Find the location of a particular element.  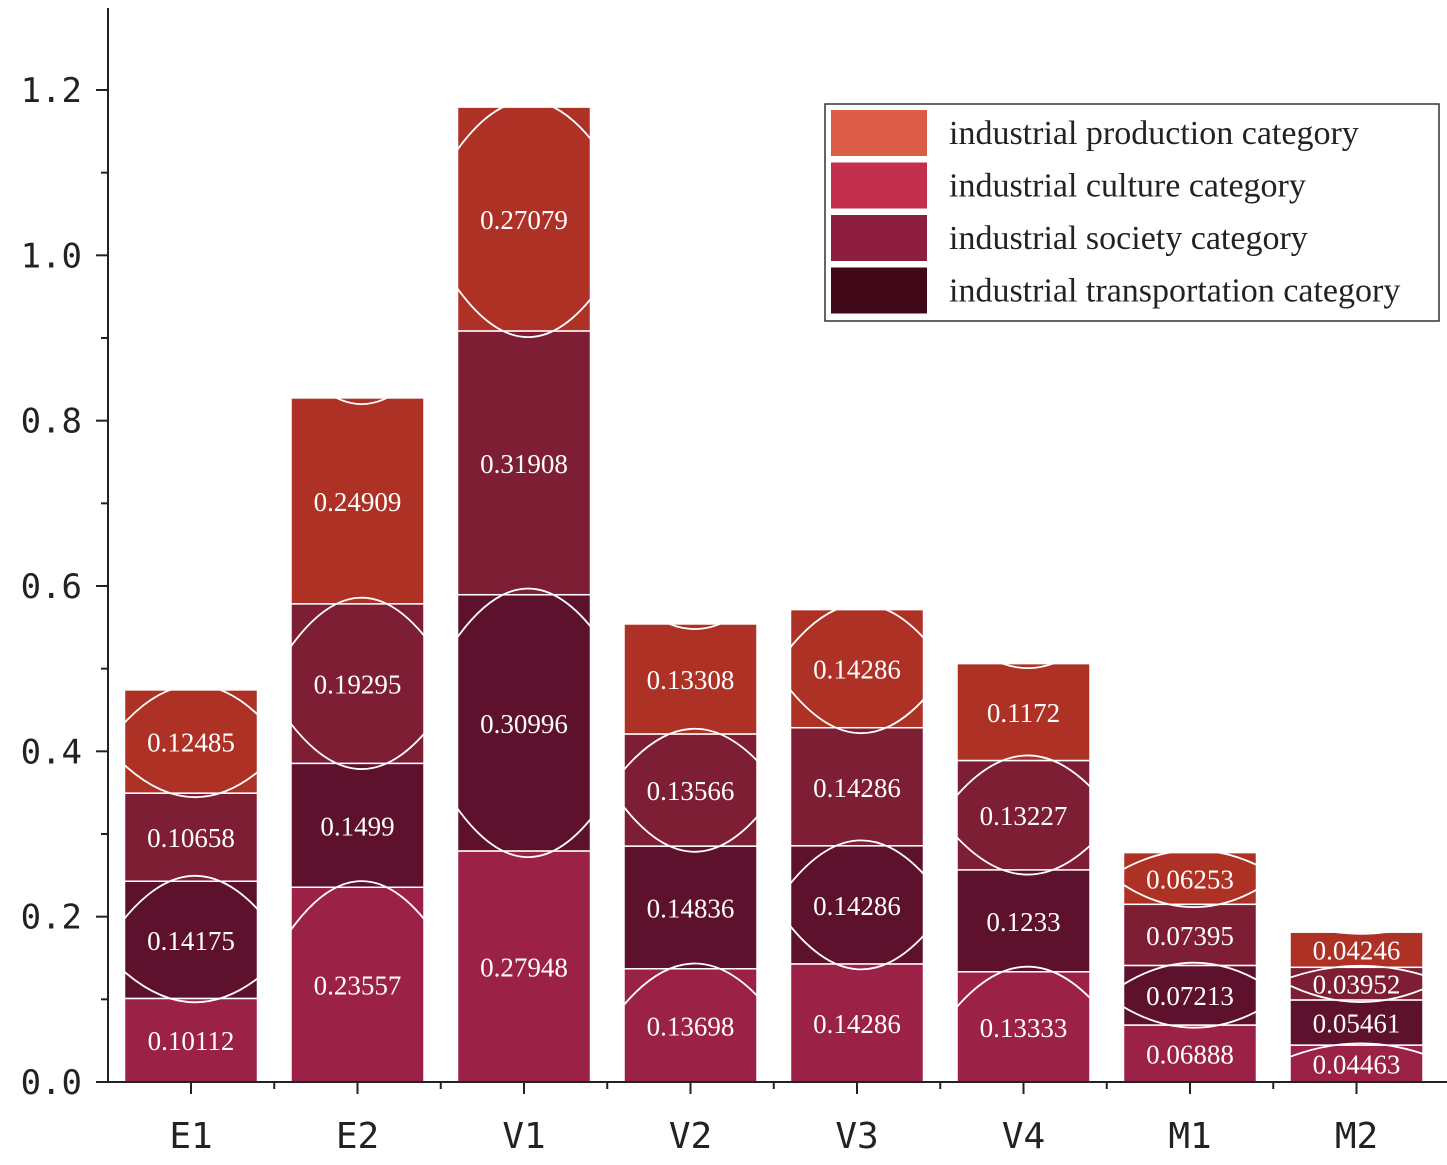

segment-value-label-M2-0: 0.04463 is located at coordinates (1357, 1065).